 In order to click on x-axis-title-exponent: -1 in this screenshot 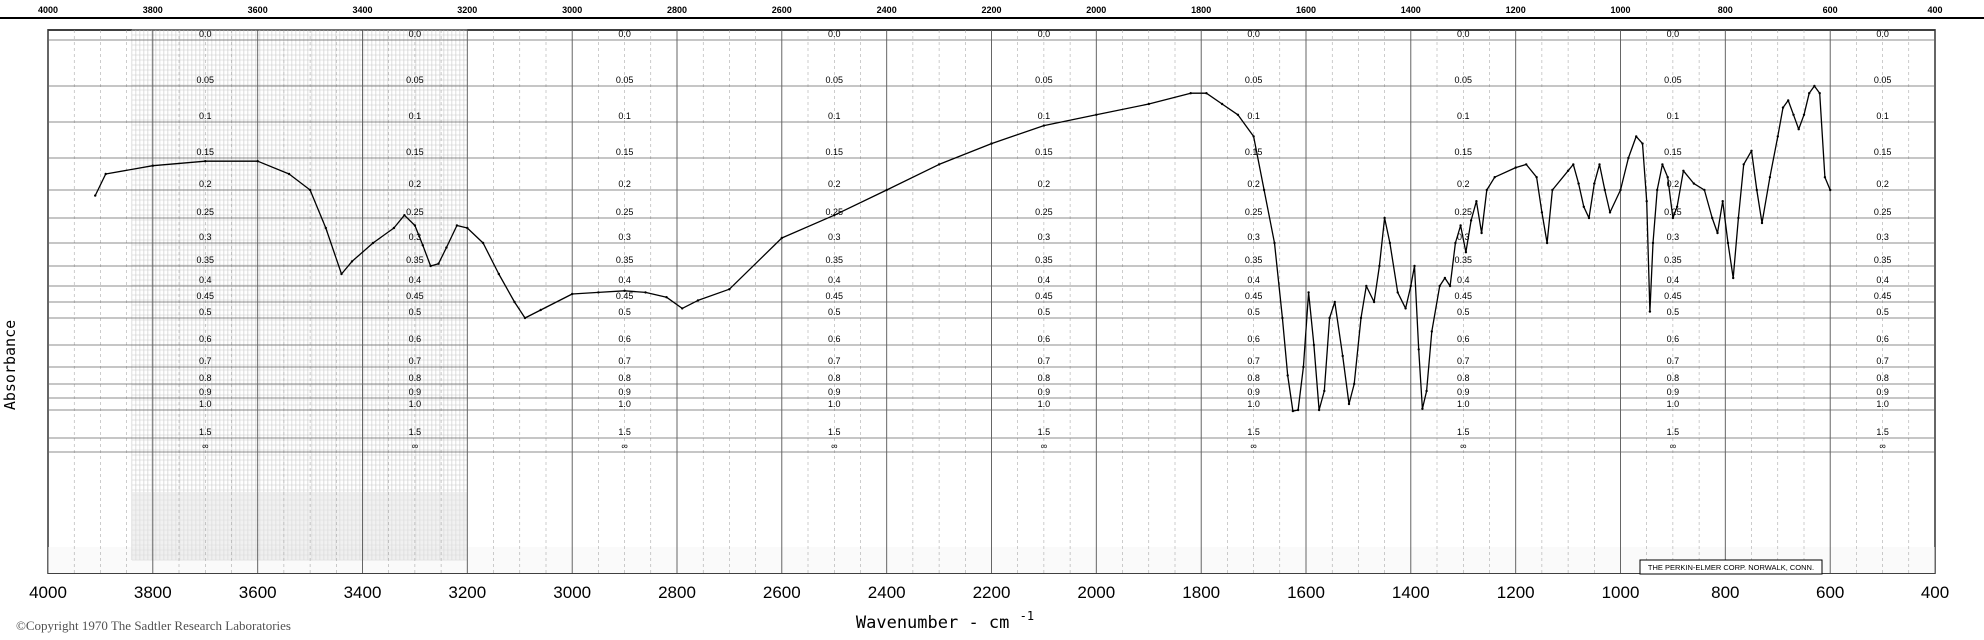, I will do `click(1027, 616)`.